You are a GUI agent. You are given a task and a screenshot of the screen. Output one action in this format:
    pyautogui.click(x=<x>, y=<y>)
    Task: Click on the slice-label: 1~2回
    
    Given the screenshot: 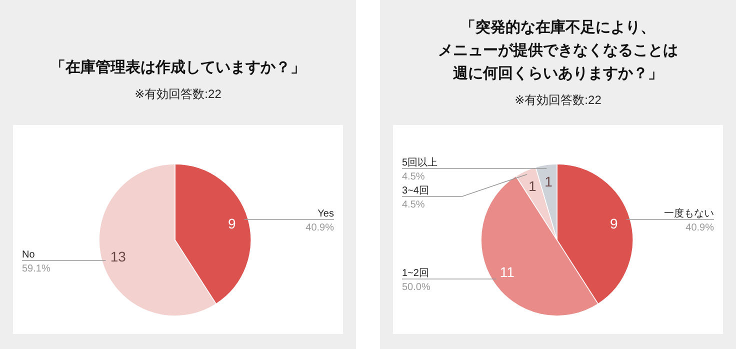 What is the action you would take?
    pyautogui.click(x=415, y=274)
    